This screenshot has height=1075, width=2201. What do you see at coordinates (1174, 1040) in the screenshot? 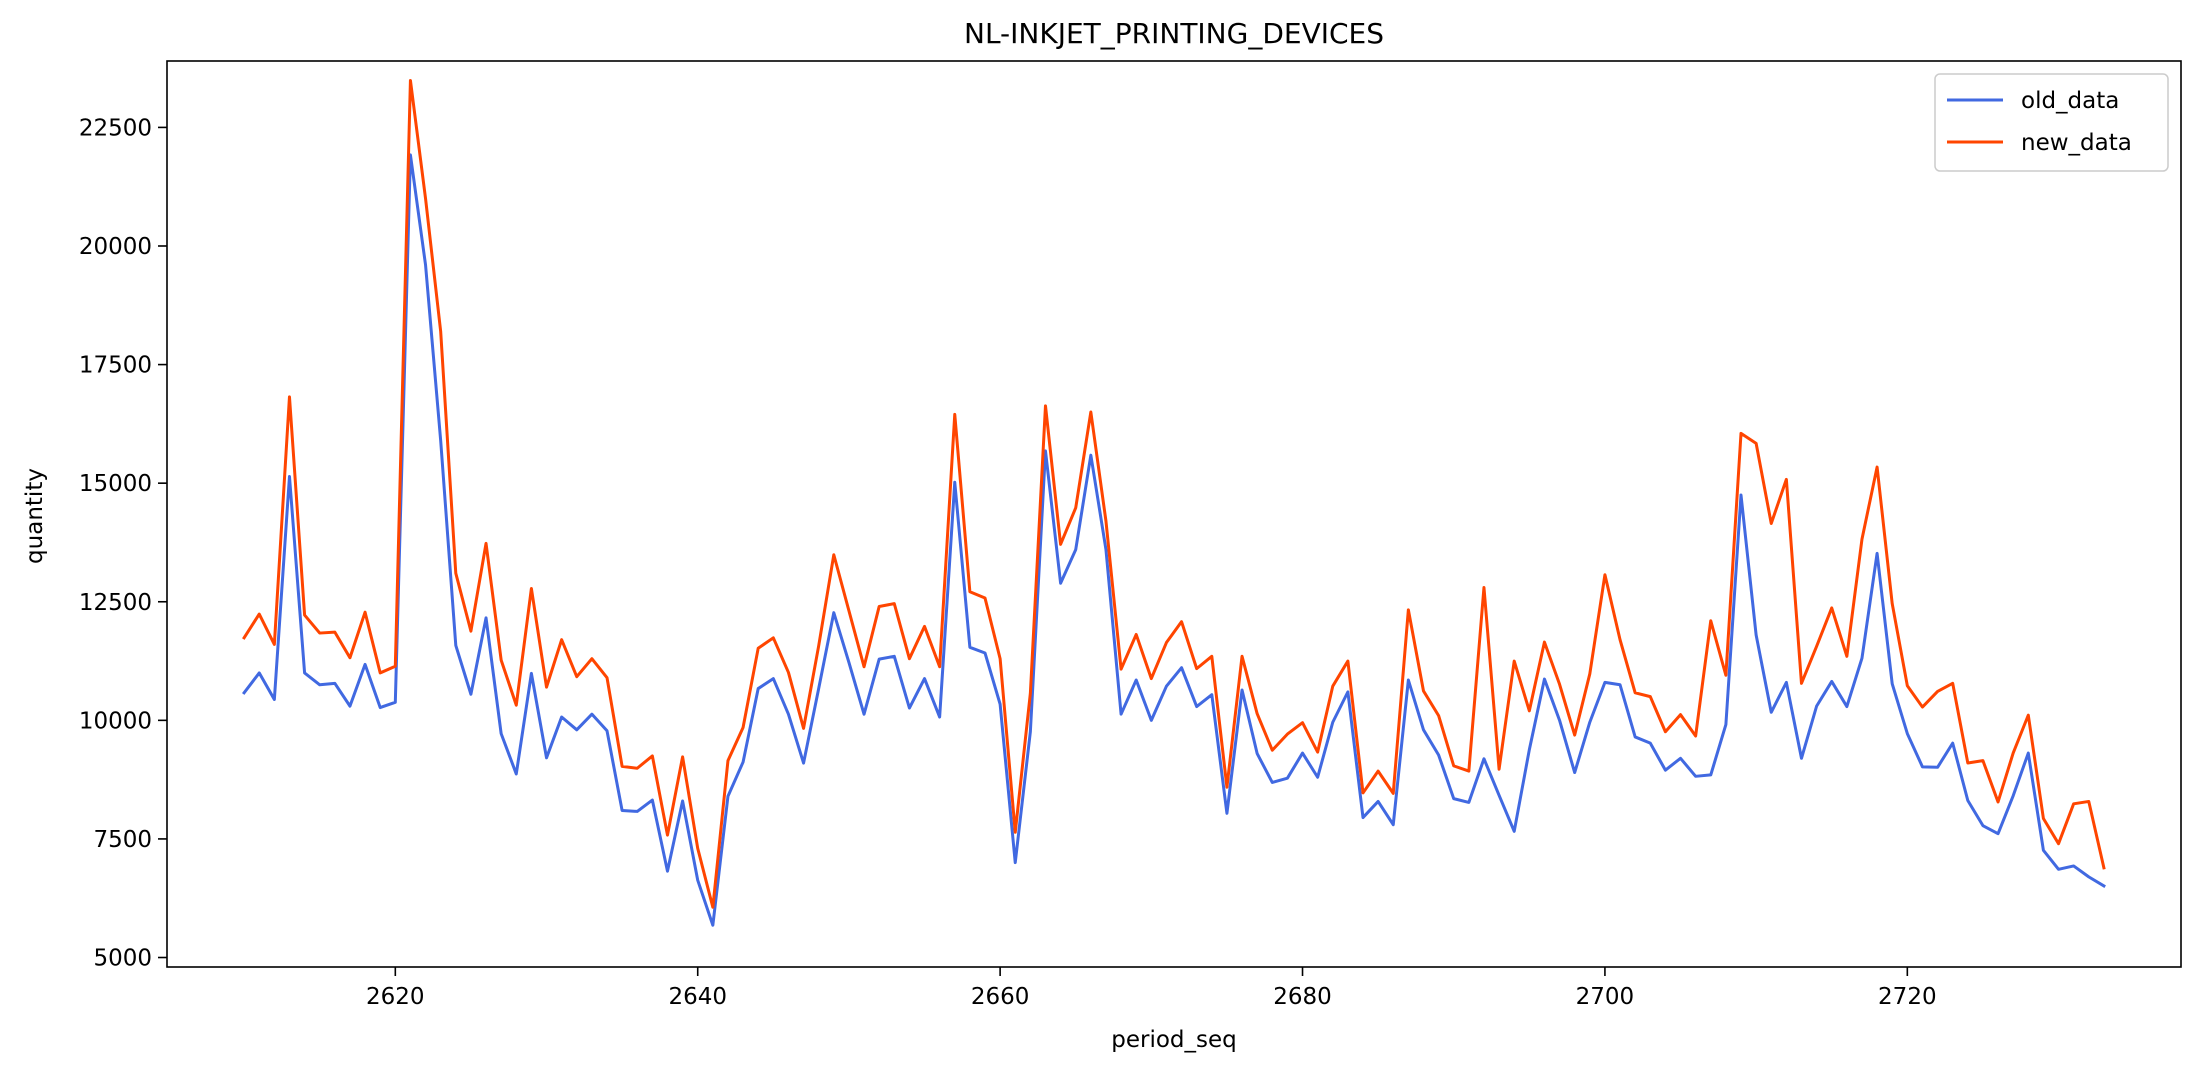
I see `x-axis-label: period_seq` at bounding box center [1174, 1040].